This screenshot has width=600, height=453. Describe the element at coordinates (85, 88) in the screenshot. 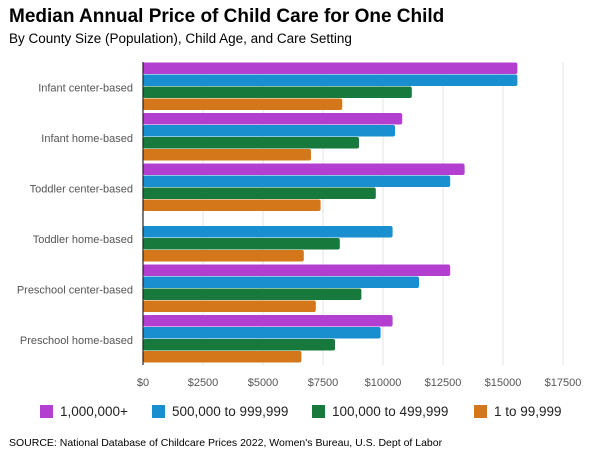

I see `category-label: Infant center-based` at that location.